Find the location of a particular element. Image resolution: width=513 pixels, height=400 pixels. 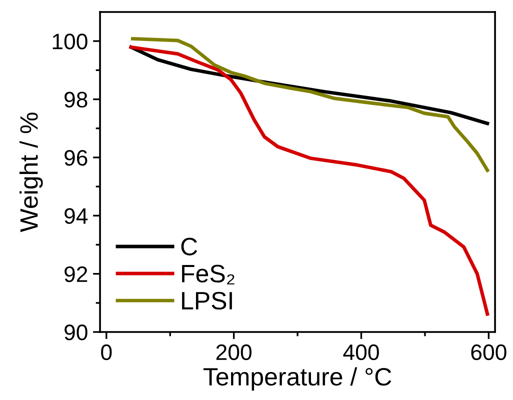

y-axis-title: Weight / % is located at coordinates (31, 172).